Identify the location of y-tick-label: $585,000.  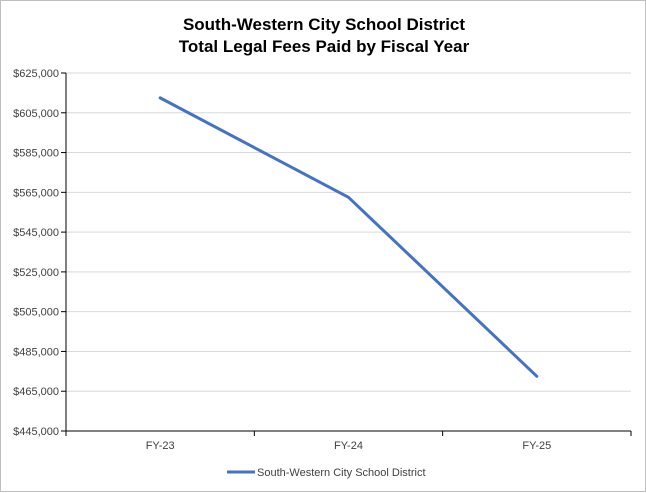
(36, 154).